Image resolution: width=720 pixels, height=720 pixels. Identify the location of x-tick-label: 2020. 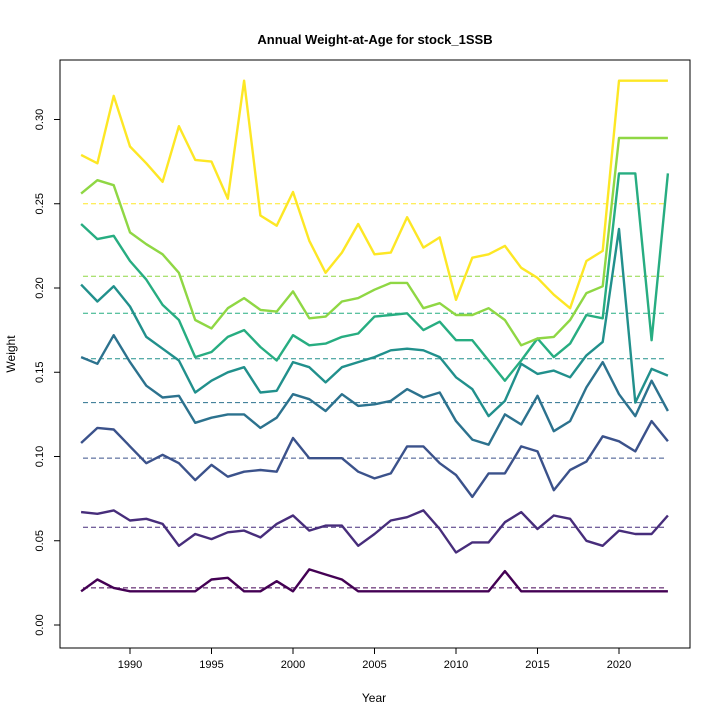
(619, 665).